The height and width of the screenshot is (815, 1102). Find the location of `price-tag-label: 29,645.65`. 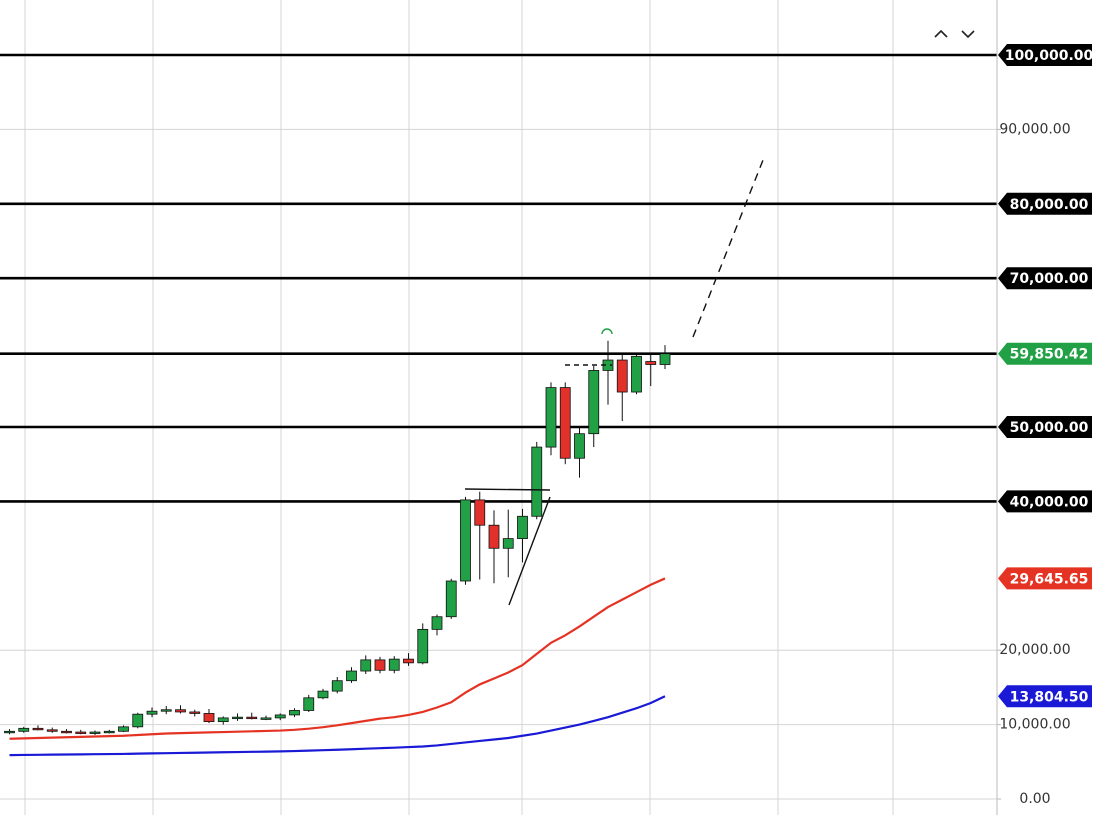

price-tag-label: 29,645.65 is located at coordinates (1049, 579).